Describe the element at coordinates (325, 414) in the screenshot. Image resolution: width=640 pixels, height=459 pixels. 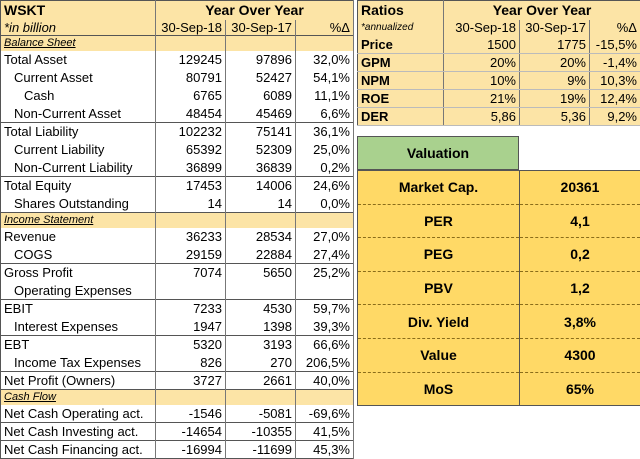
I see `value-pct-change: -69,6%` at that location.